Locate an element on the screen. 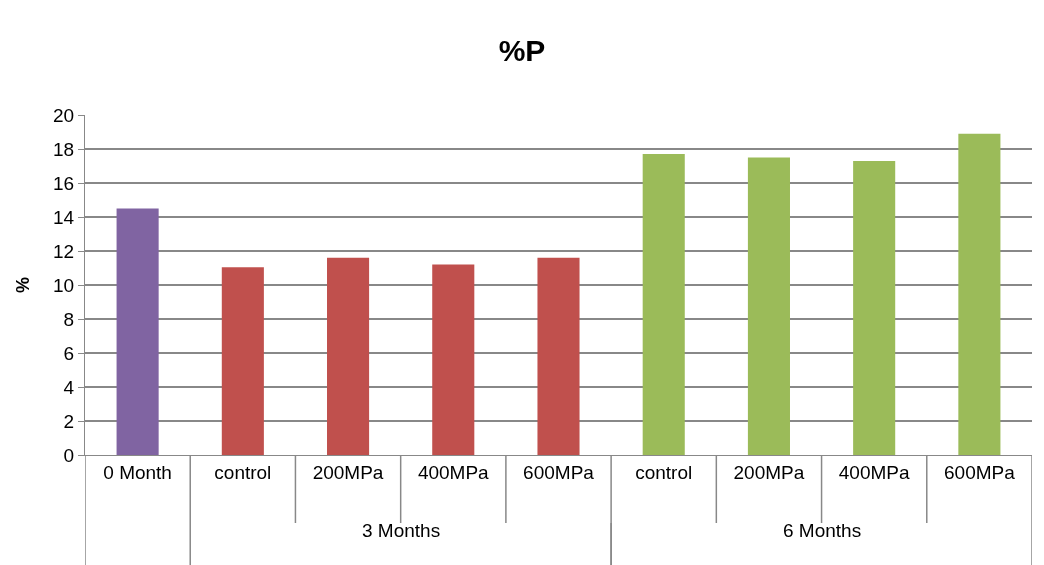 This screenshot has width=1044, height=565. y-tick-label: 12 is located at coordinates (64, 251).